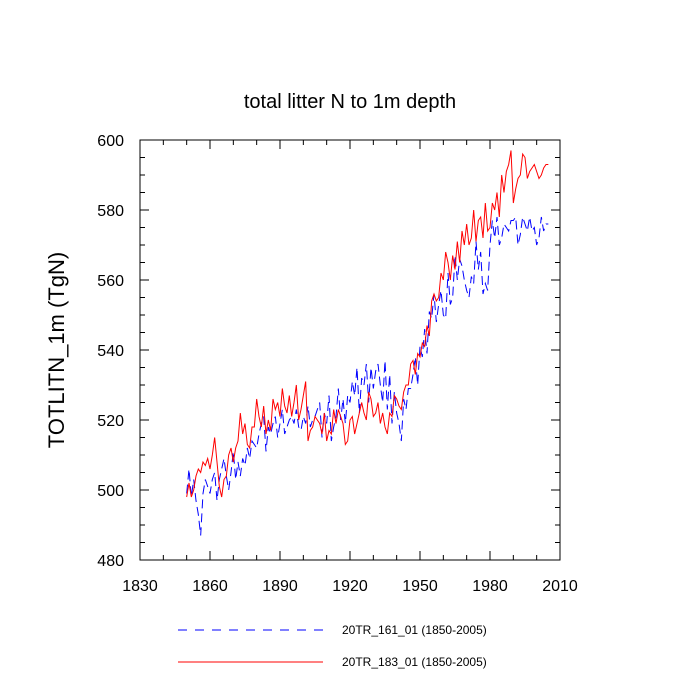  I want to click on chart-title: total litter N to 1m depth, so click(350, 102).